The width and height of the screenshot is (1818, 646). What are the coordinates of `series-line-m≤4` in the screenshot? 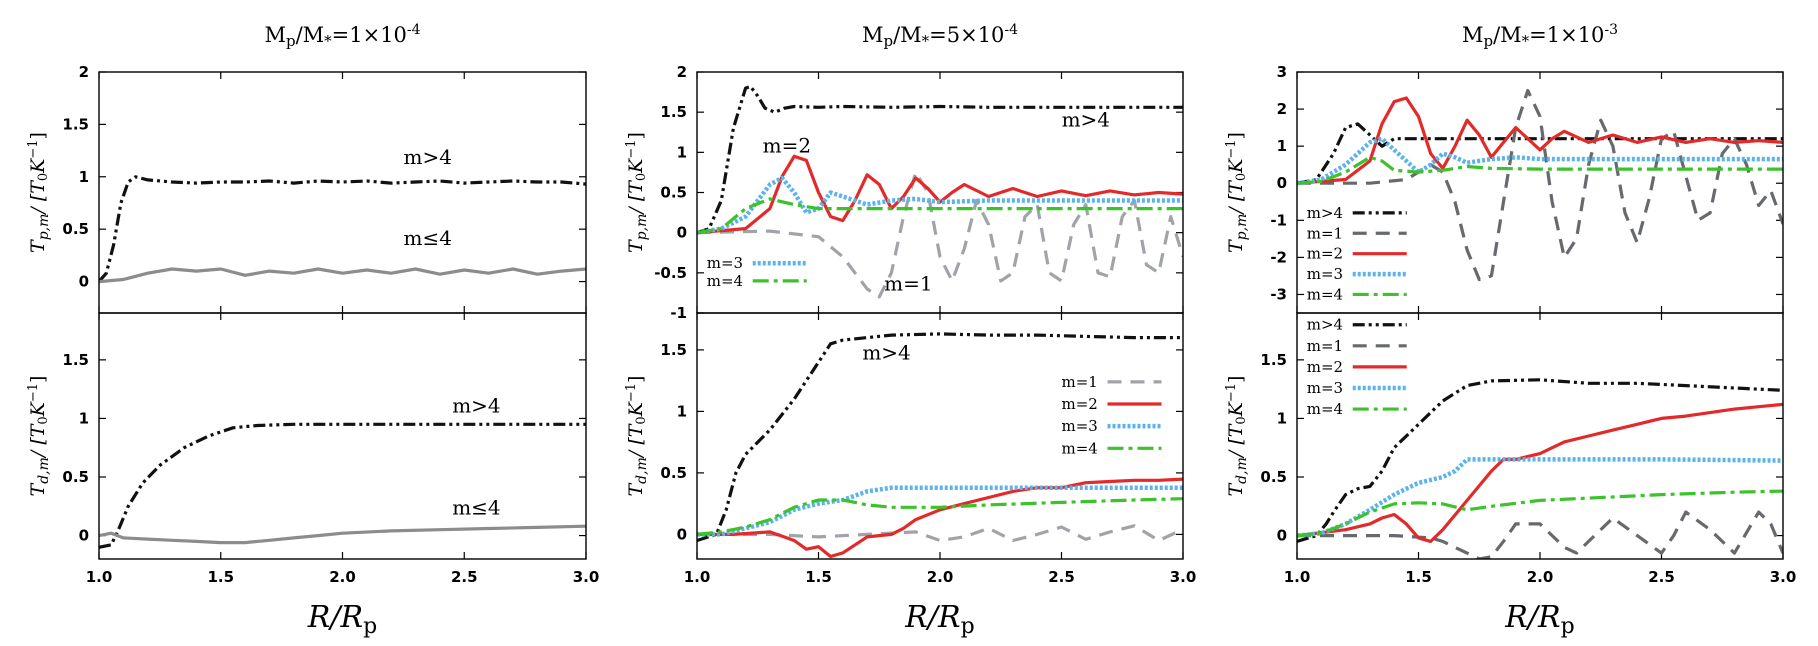 It's located at (342, 275).